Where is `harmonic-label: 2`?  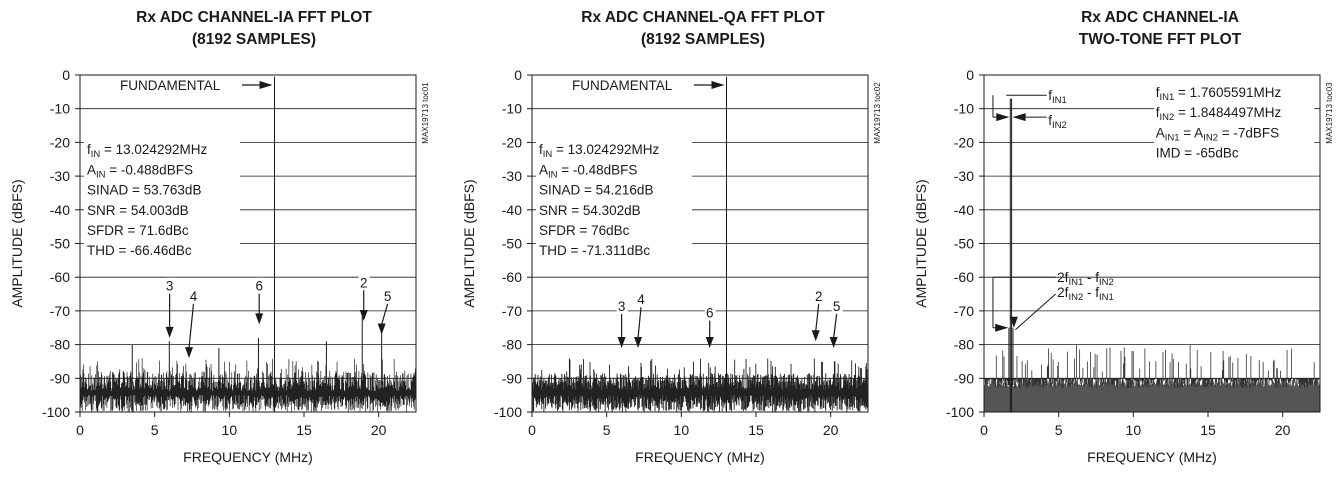 harmonic-label: 2 is located at coordinates (819, 296).